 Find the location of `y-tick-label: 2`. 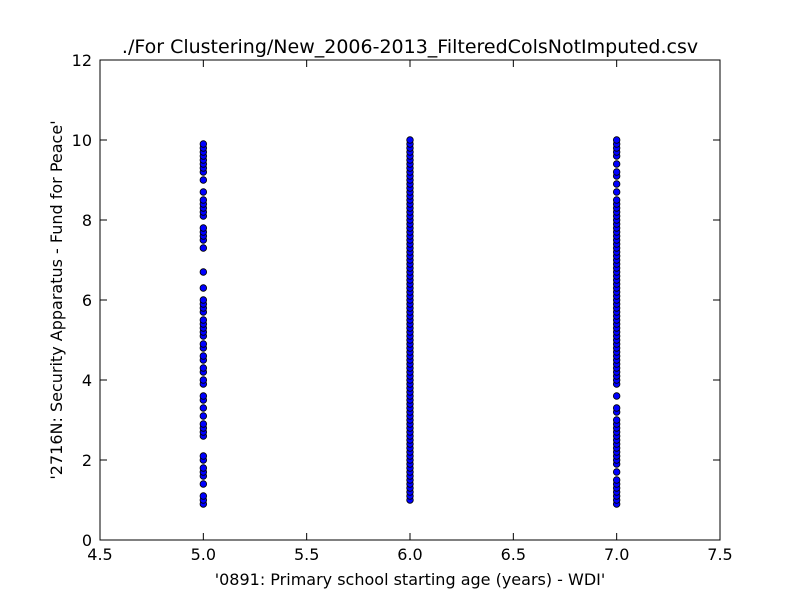

y-tick-label: 2 is located at coordinates (87, 460).